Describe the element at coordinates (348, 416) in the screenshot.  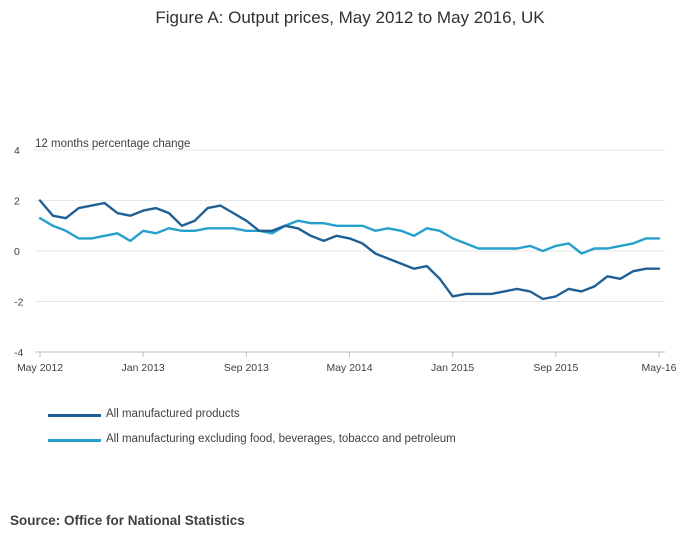
I see `legend-item-series-1: All manufactured products` at that location.